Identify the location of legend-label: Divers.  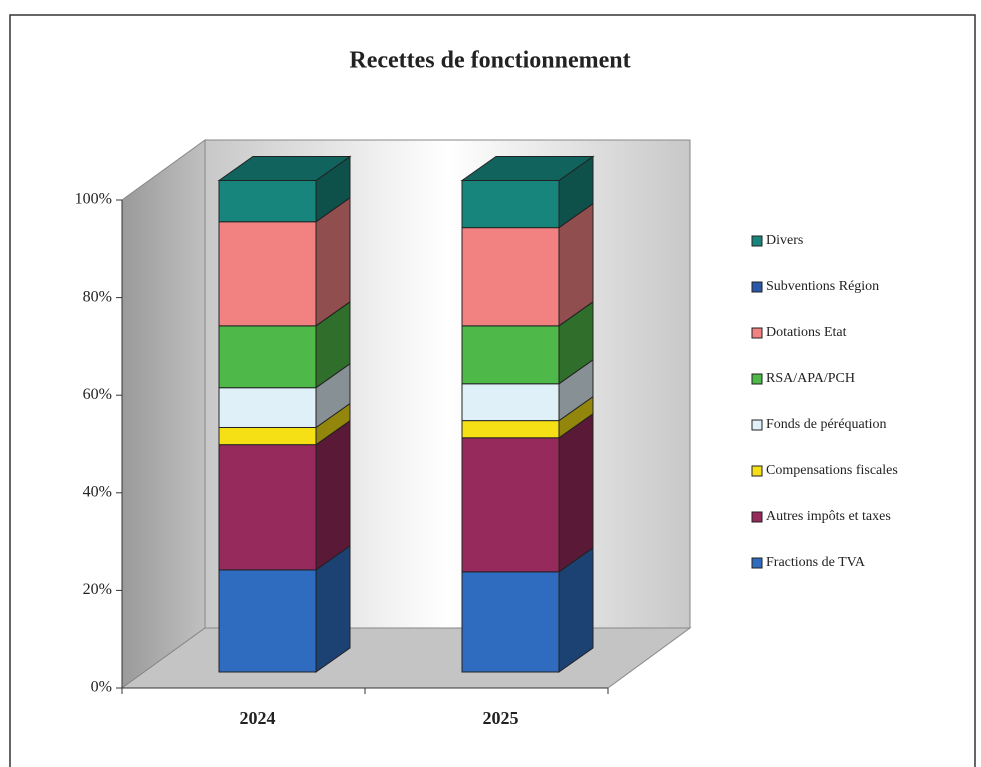
(784, 240).